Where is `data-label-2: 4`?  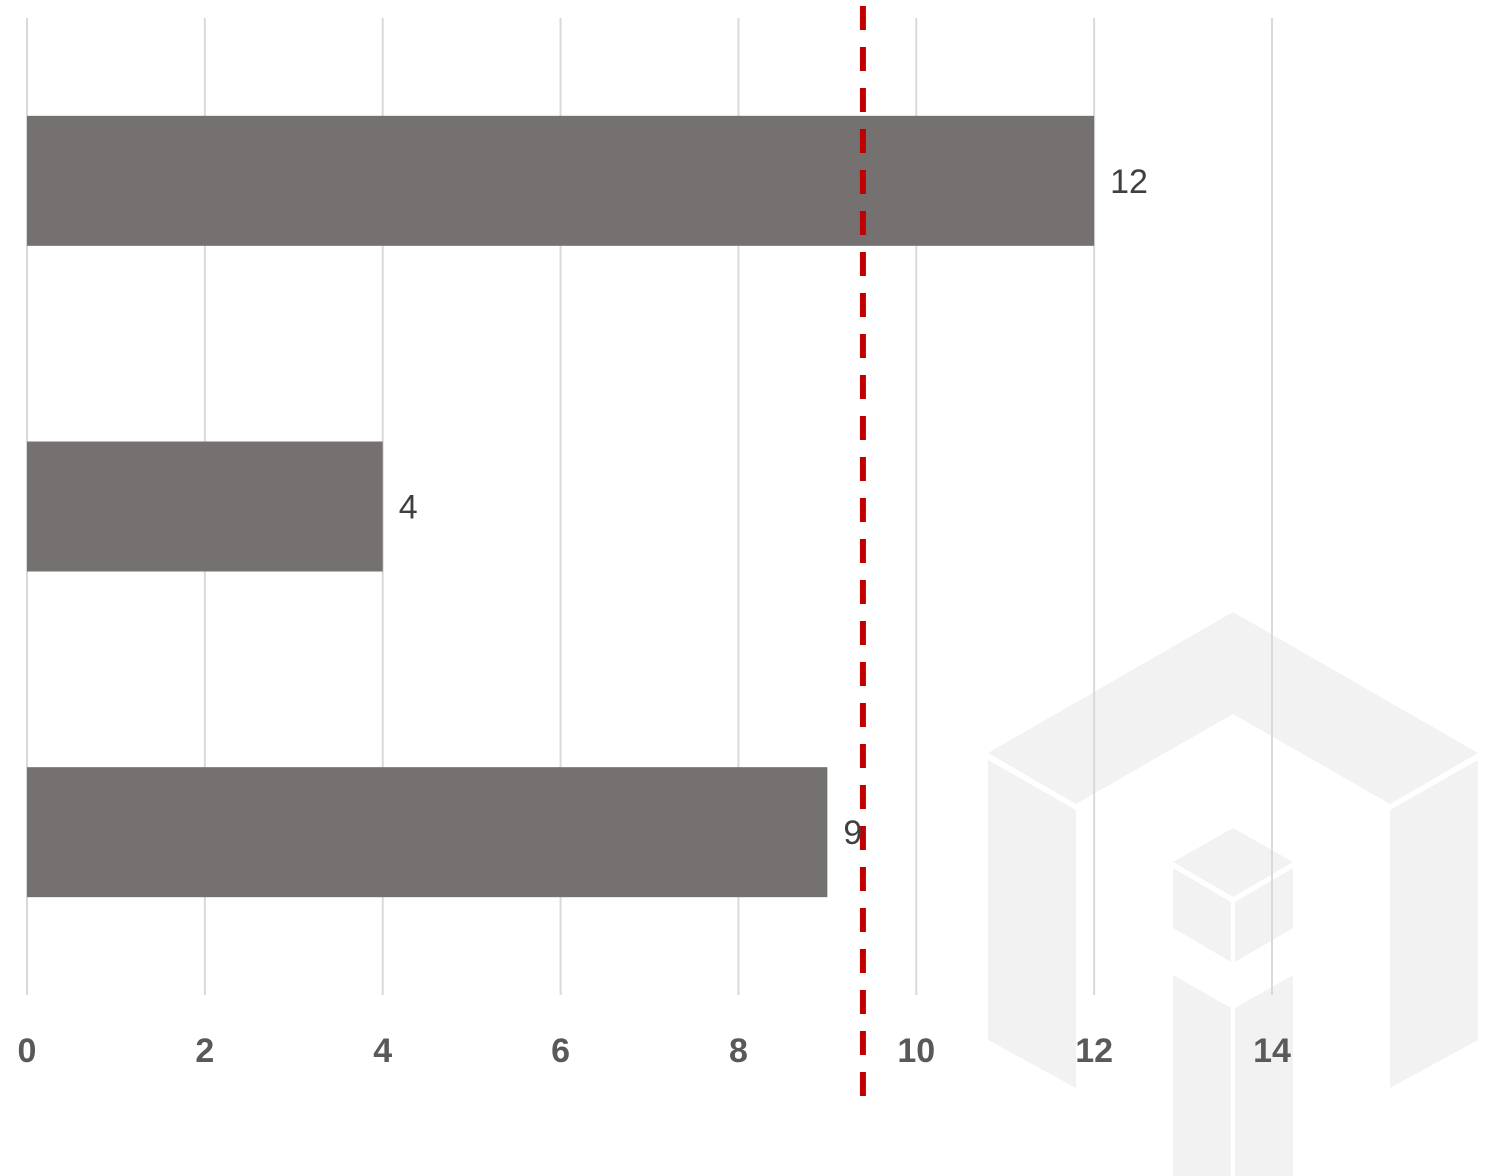 data-label-2: 4 is located at coordinates (408, 508).